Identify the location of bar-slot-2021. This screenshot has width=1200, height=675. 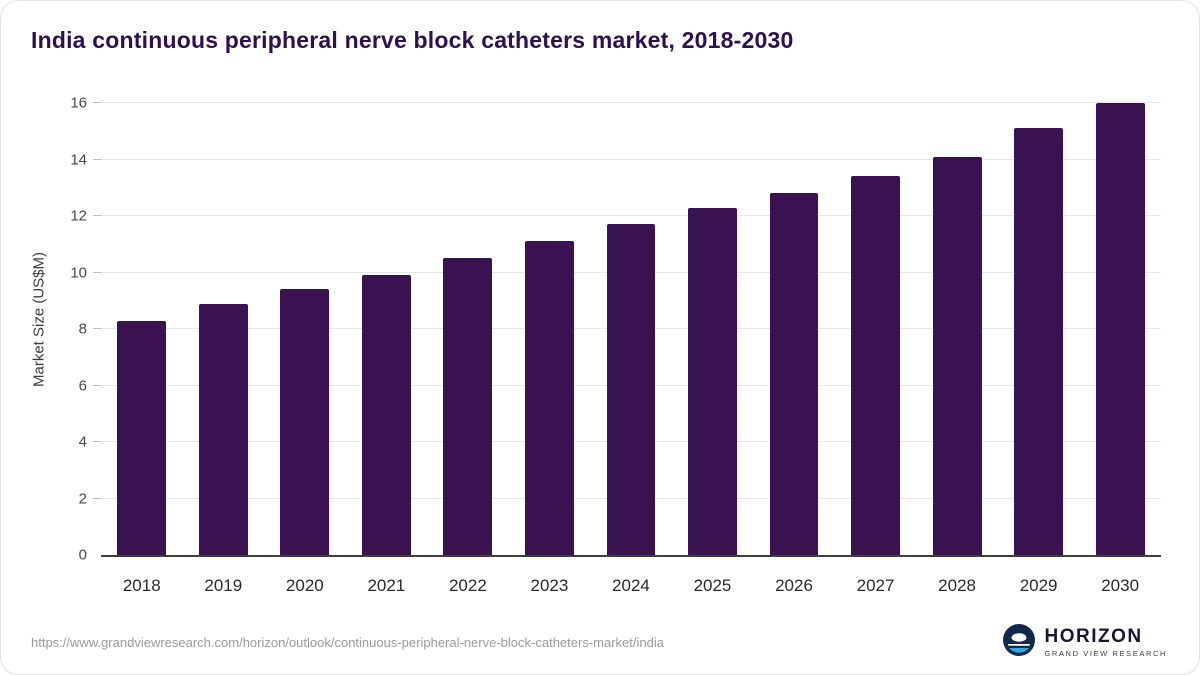
(387, 329).